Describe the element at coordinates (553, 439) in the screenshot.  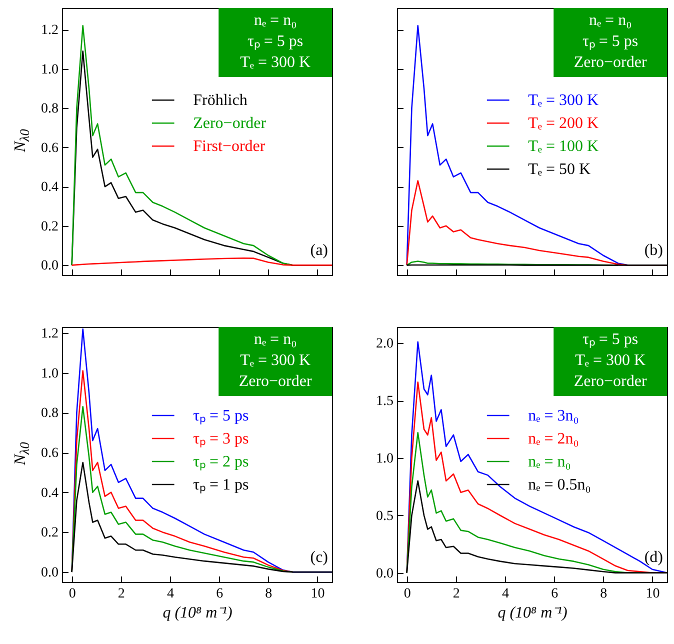
I see `legend-label: nₑ = 2n₀` at that location.